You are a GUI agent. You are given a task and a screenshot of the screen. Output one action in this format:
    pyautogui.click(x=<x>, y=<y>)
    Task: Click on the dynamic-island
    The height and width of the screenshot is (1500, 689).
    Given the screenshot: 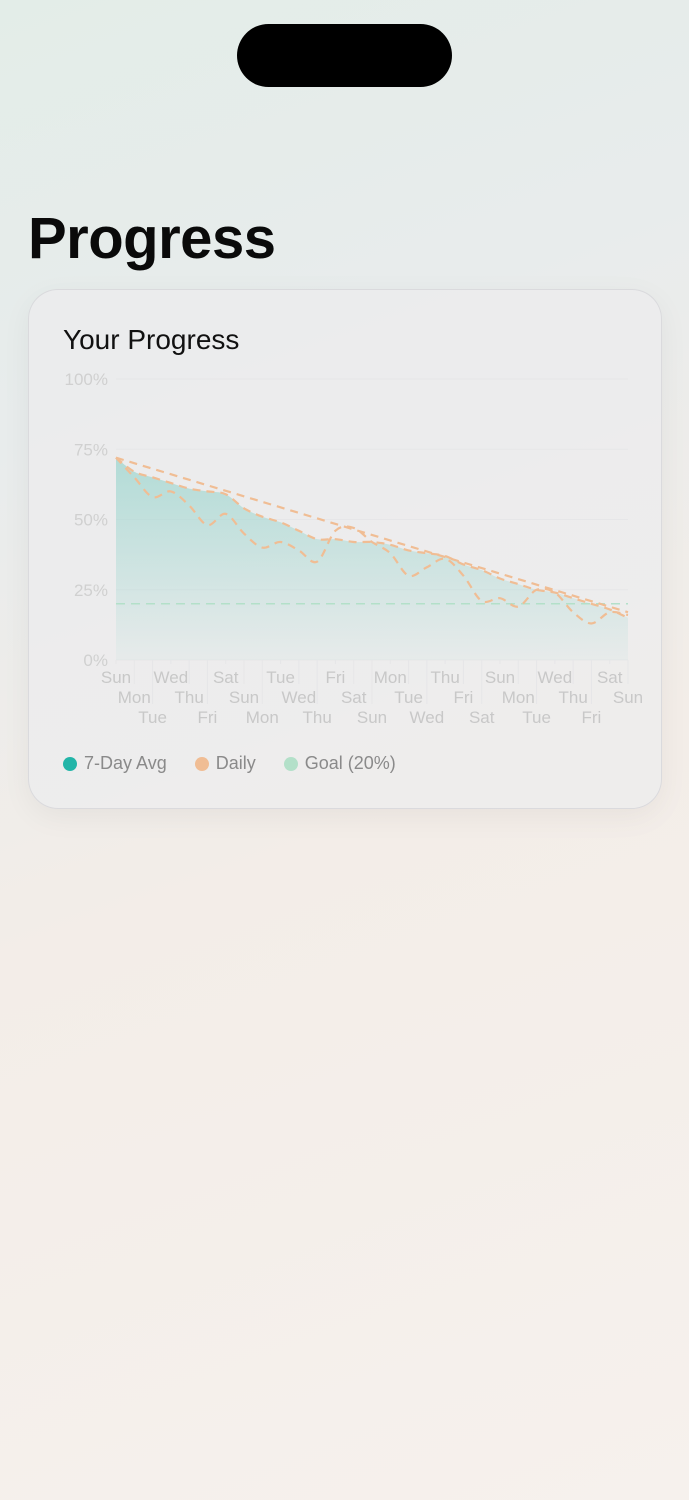 What is the action you would take?
    pyautogui.click(x=344, y=55)
    